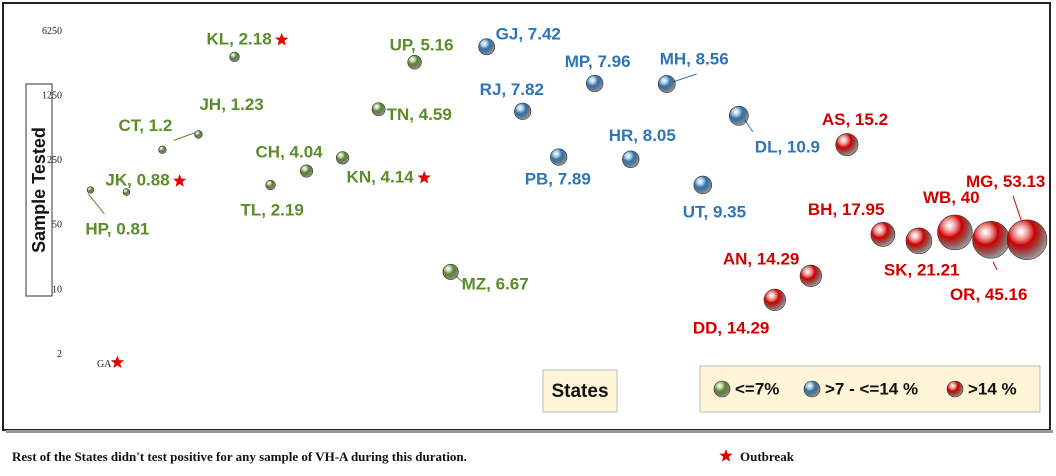 This screenshot has width=1056, height=476. Describe the element at coordinates (145, 125) in the screenshot. I see `point-label: CT, 1.2` at that location.